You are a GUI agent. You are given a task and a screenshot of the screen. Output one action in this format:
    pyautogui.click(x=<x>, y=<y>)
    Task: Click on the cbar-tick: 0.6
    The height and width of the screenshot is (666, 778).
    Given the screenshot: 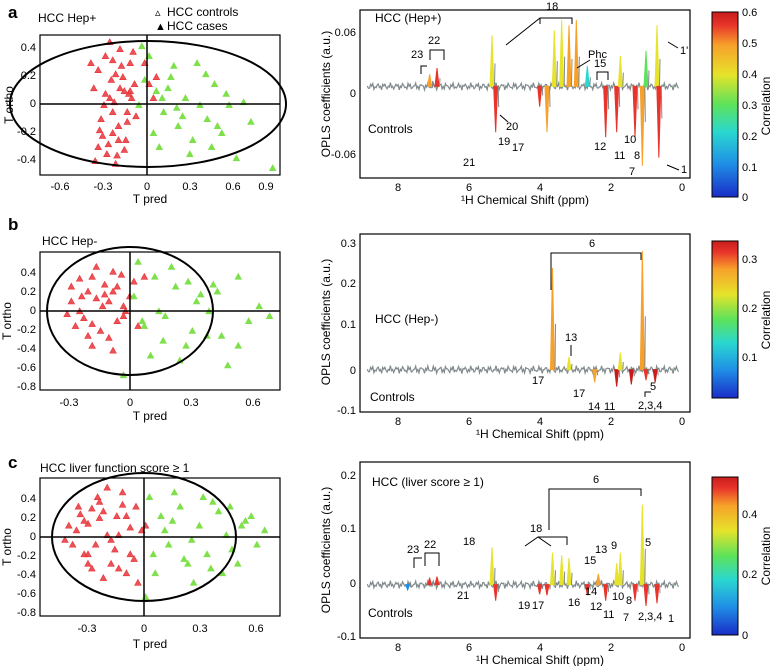 What is the action you would take?
    pyautogui.click(x=749, y=13)
    